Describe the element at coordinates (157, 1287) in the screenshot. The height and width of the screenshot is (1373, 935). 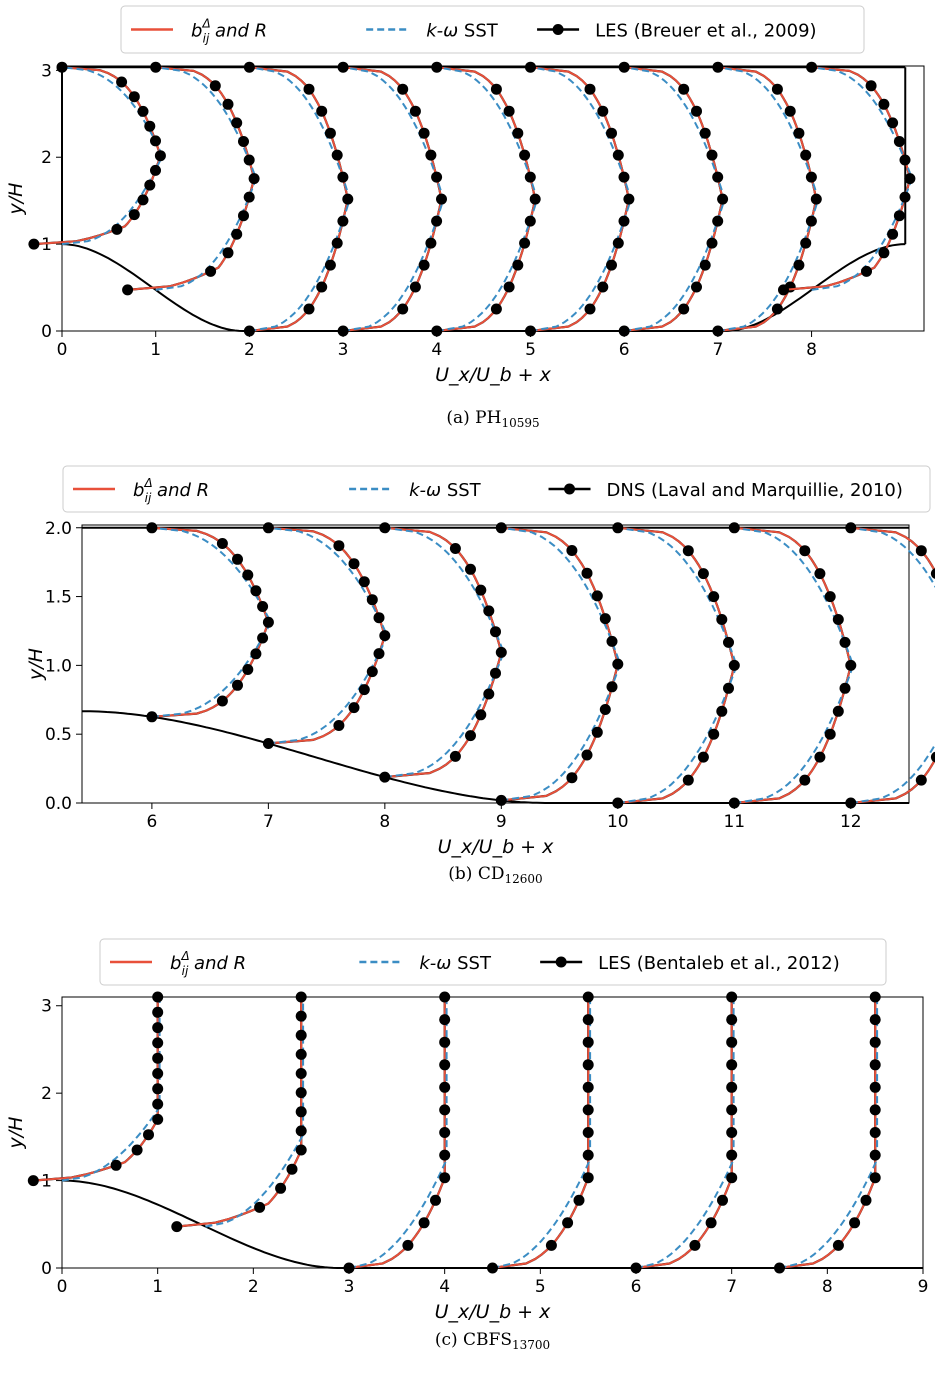
I see `x-tick-label: 1` at that location.